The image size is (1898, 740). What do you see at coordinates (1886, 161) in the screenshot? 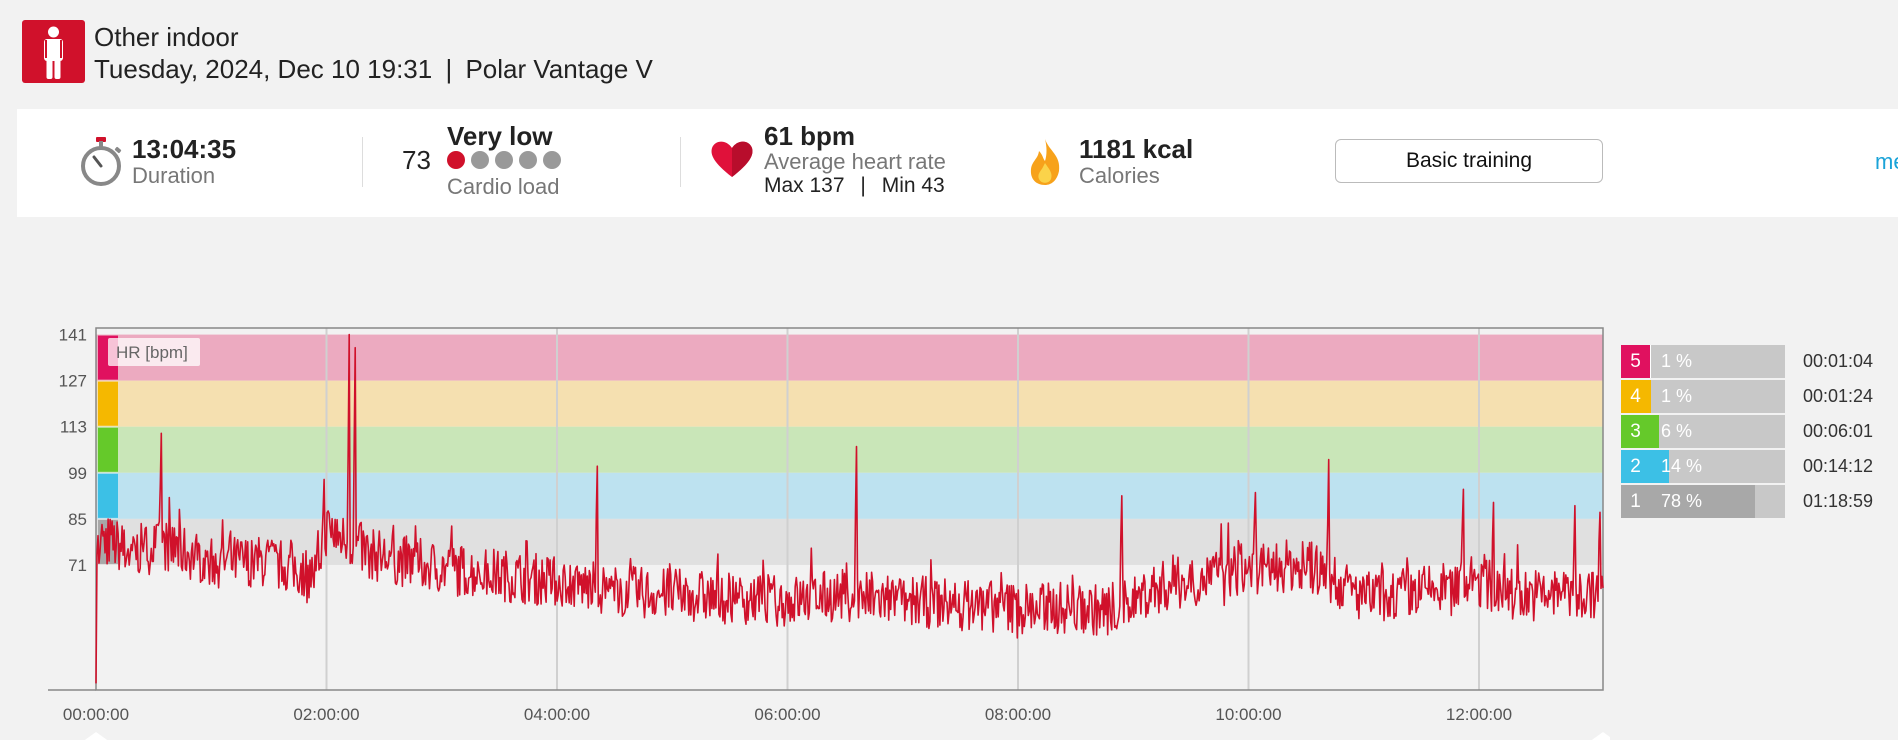
I see `more-link: me` at bounding box center [1886, 161].